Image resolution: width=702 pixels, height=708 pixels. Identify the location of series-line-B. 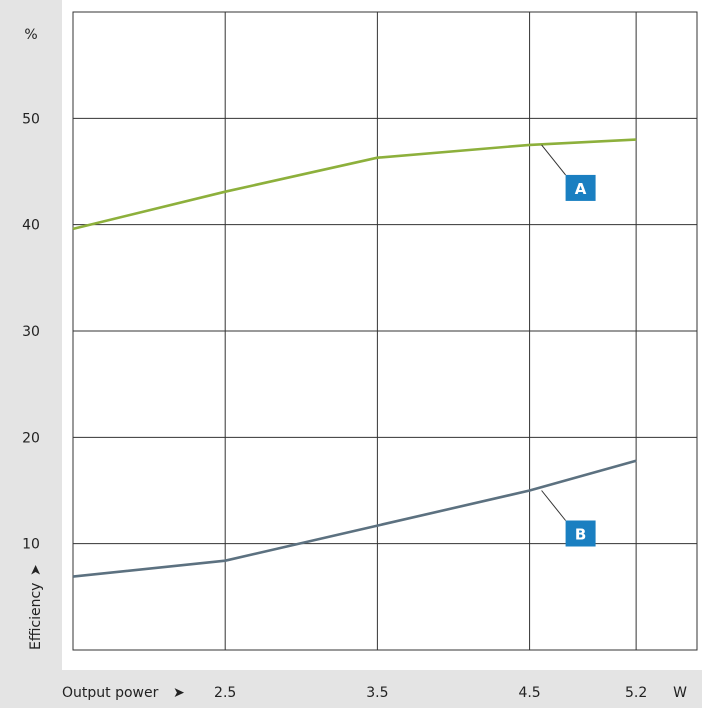
(354, 518).